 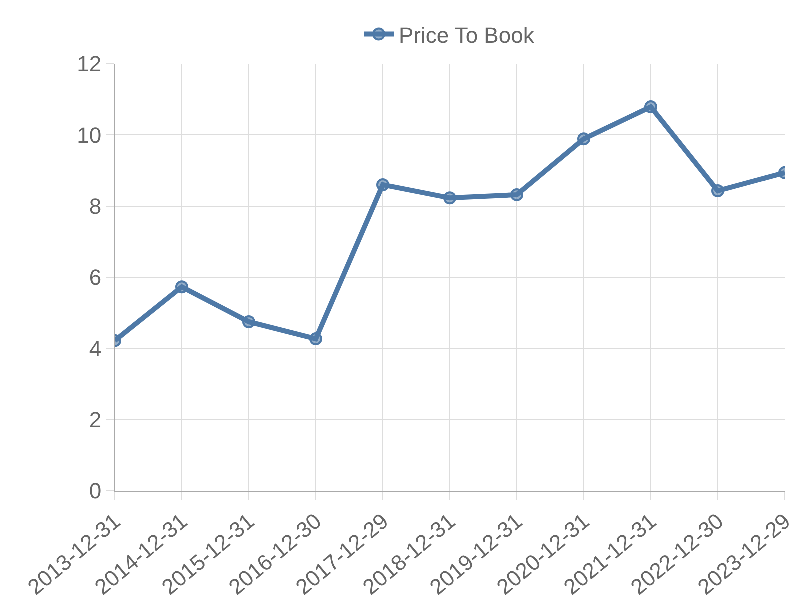 What do you see at coordinates (95, 207) in the screenshot?
I see `y-tick-label: 8` at bounding box center [95, 207].